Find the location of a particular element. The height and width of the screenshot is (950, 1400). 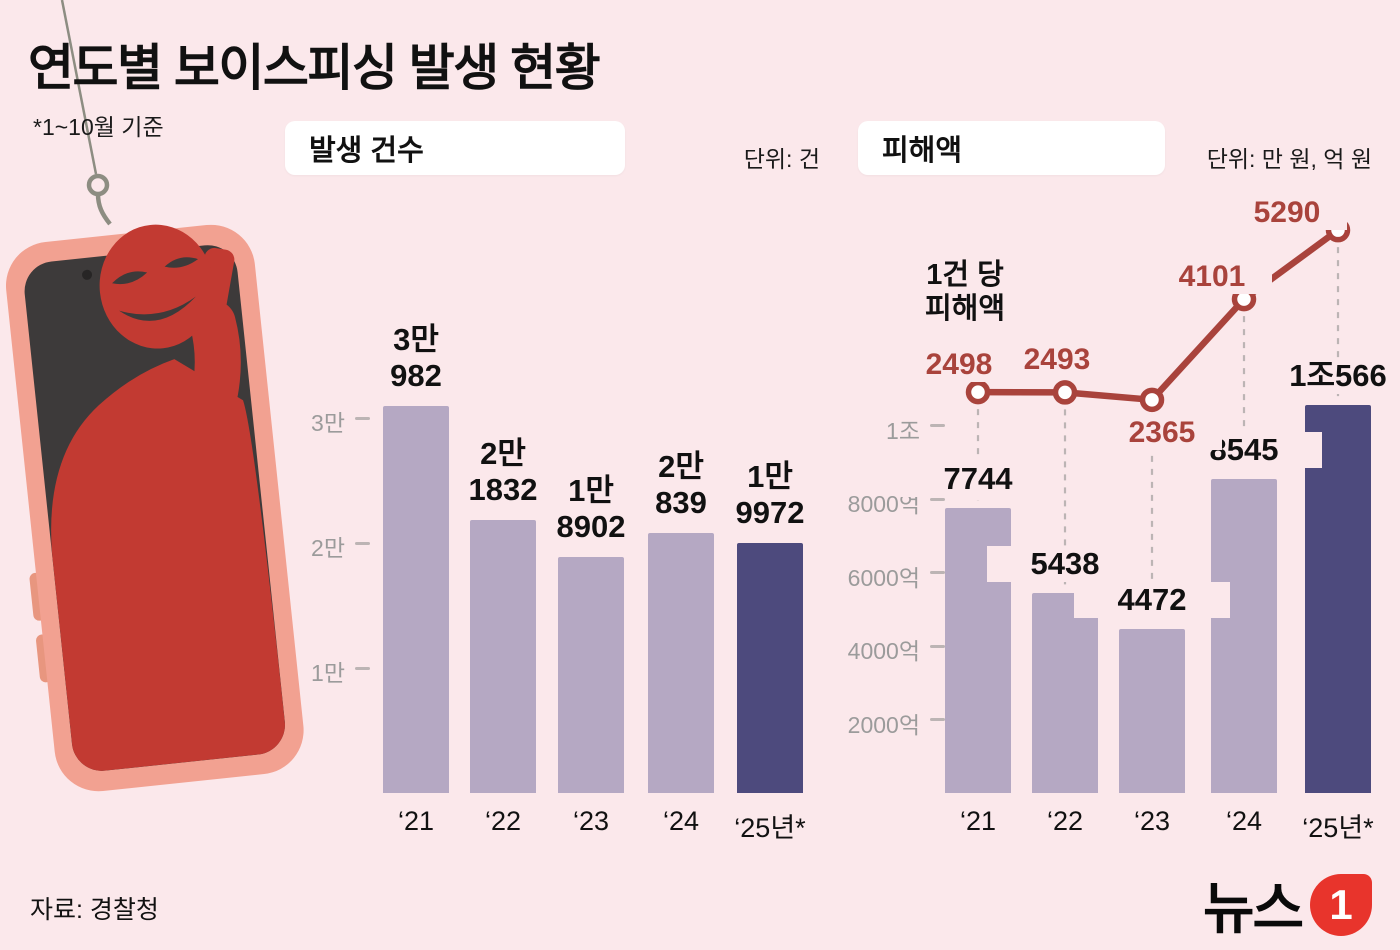

bar-value-label: 7744 is located at coordinates (978, 479).